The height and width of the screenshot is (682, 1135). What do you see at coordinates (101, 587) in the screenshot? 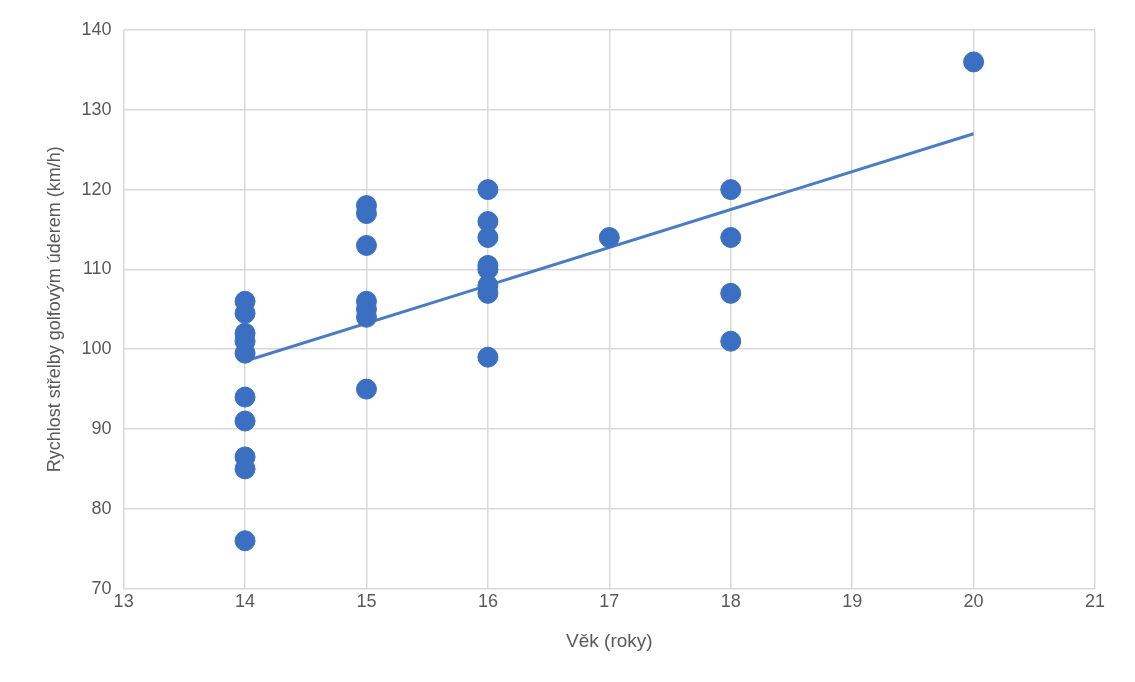
I see `y-tick-label: 70` at bounding box center [101, 587].